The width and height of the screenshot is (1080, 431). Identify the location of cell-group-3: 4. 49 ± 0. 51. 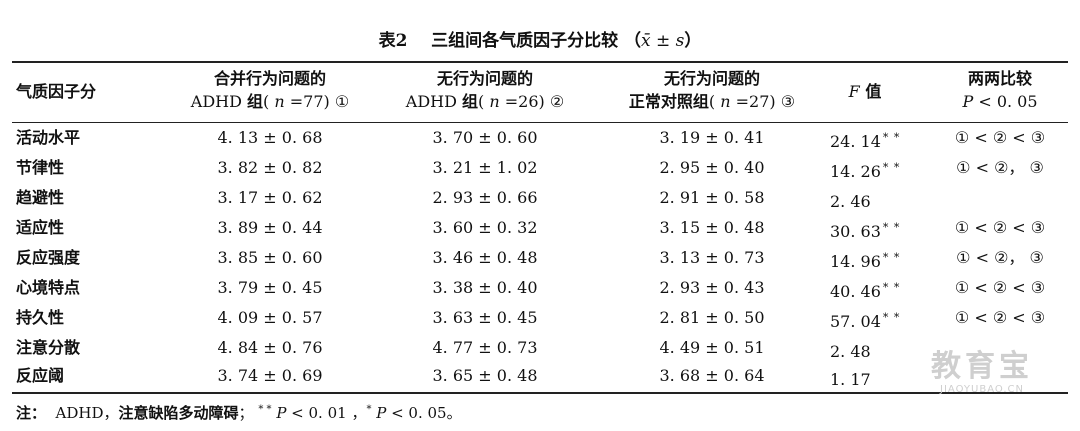
(712, 347).